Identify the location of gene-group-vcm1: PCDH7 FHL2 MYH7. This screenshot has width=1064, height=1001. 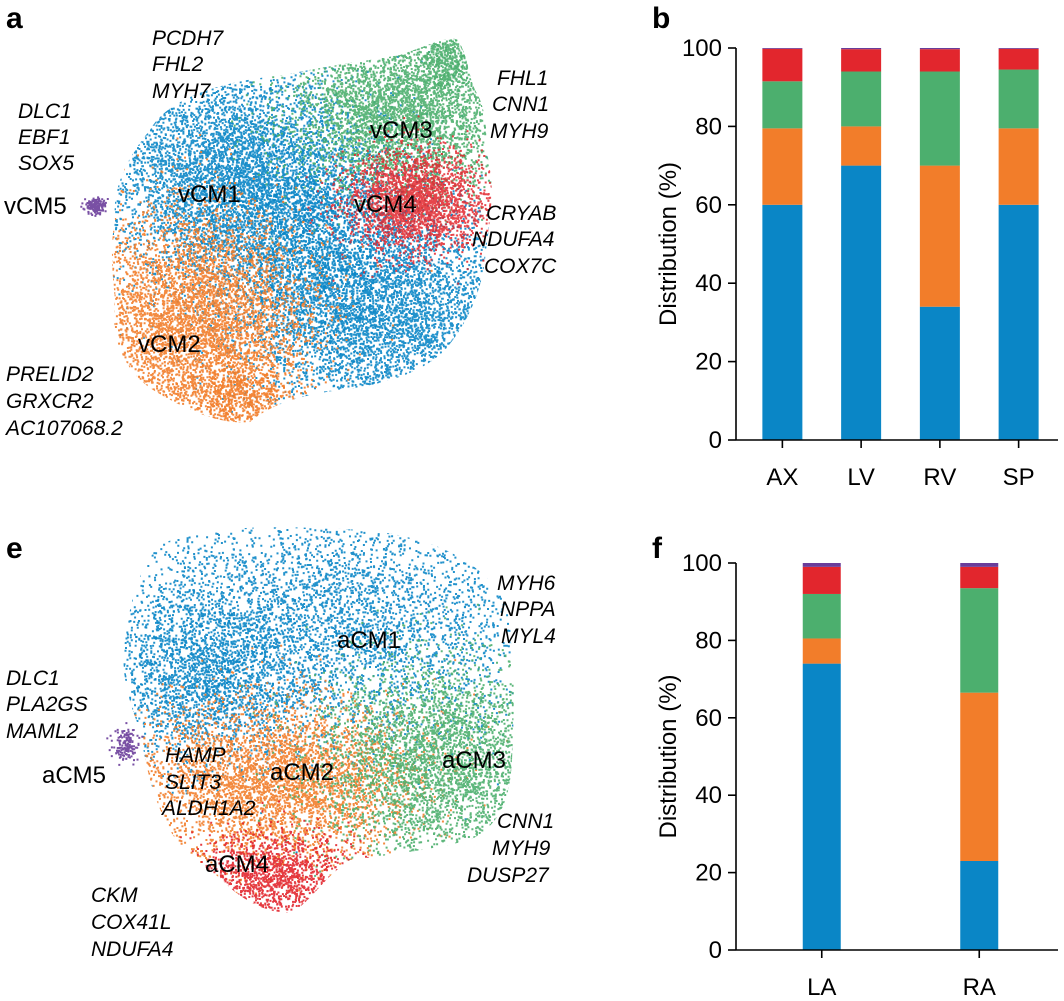
(188, 65).